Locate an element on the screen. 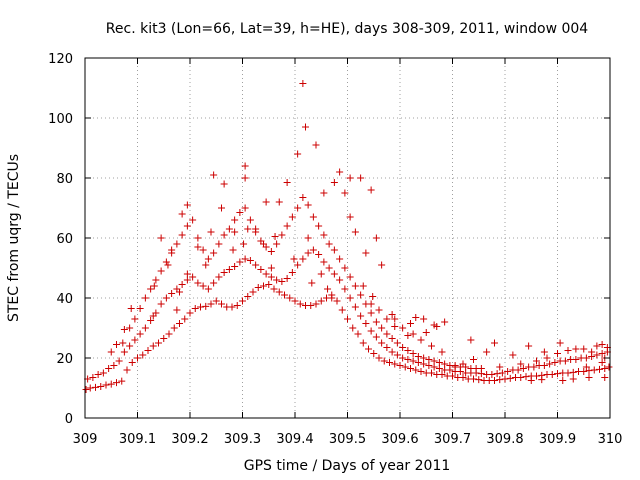  x-tick-label: 310 is located at coordinates (610, 439).